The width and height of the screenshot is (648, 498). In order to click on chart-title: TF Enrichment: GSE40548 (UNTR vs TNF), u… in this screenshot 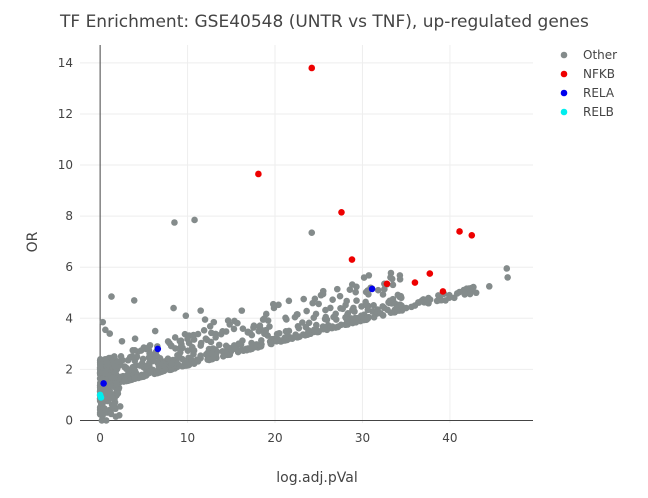, I will do `click(324, 22)`.